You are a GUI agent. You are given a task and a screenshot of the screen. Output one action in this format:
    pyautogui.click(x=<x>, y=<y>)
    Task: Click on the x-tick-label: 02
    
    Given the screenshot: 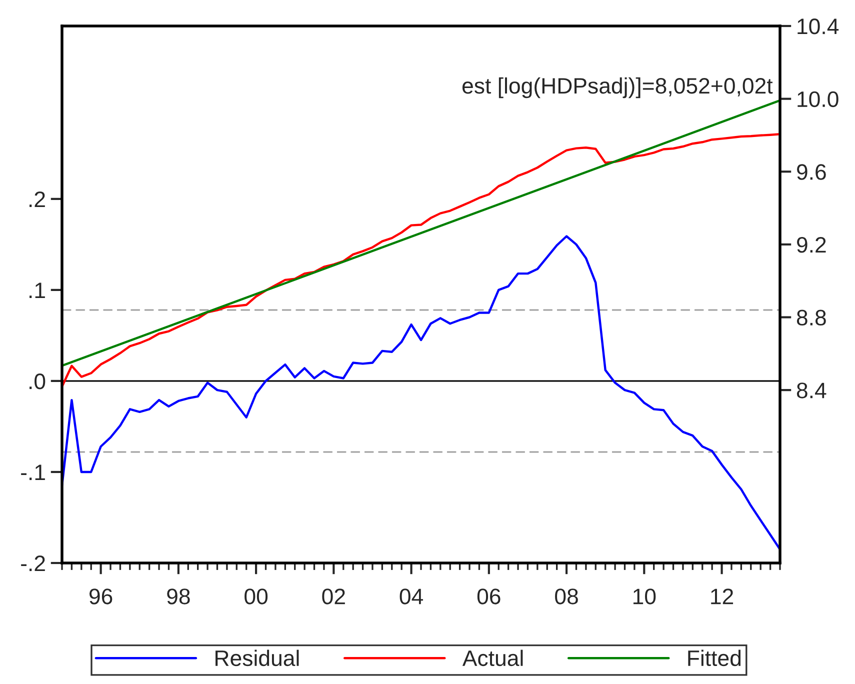 What is the action you would take?
    pyautogui.click(x=333, y=596)
    